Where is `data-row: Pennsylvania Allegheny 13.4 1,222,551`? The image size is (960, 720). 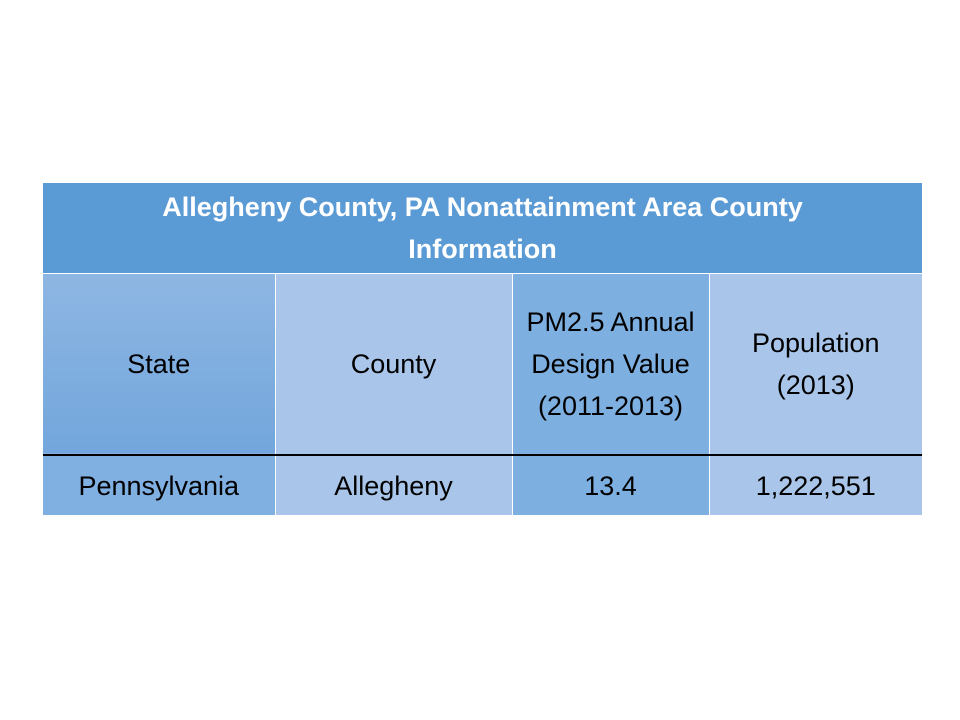 data-row: Pennsylvania Allegheny 13.4 1,222,551 is located at coordinates (483, 485).